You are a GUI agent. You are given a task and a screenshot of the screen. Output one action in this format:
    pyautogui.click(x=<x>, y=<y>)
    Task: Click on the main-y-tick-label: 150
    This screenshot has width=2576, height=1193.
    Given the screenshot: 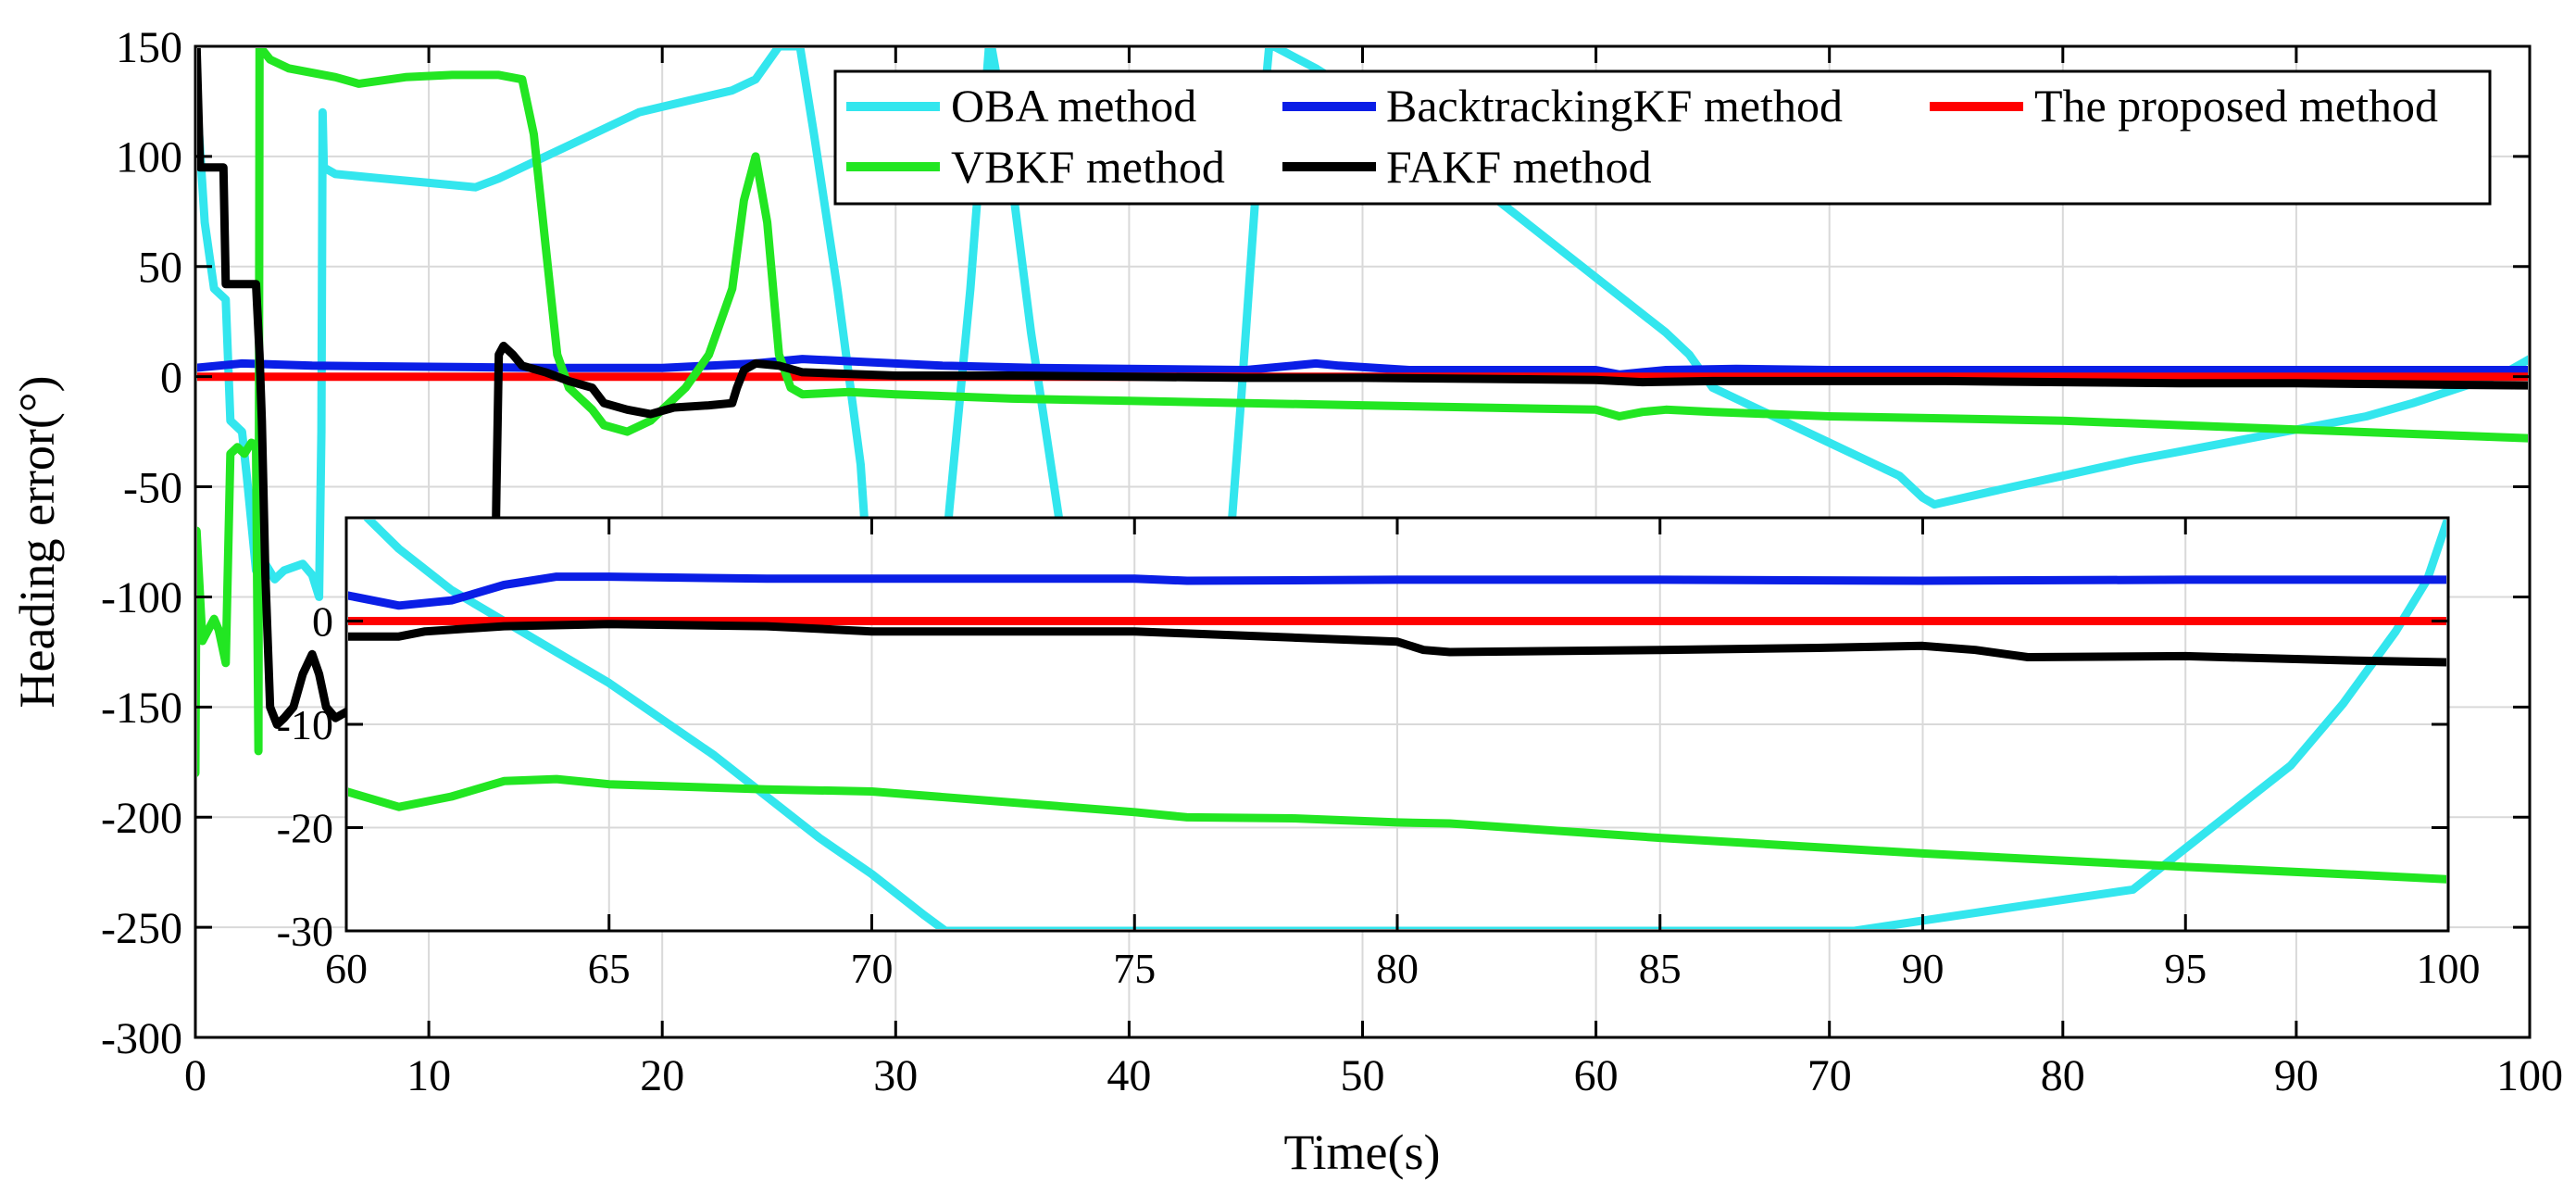 What is the action you would take?
    pyautogui.click(x=149, y=47)
    